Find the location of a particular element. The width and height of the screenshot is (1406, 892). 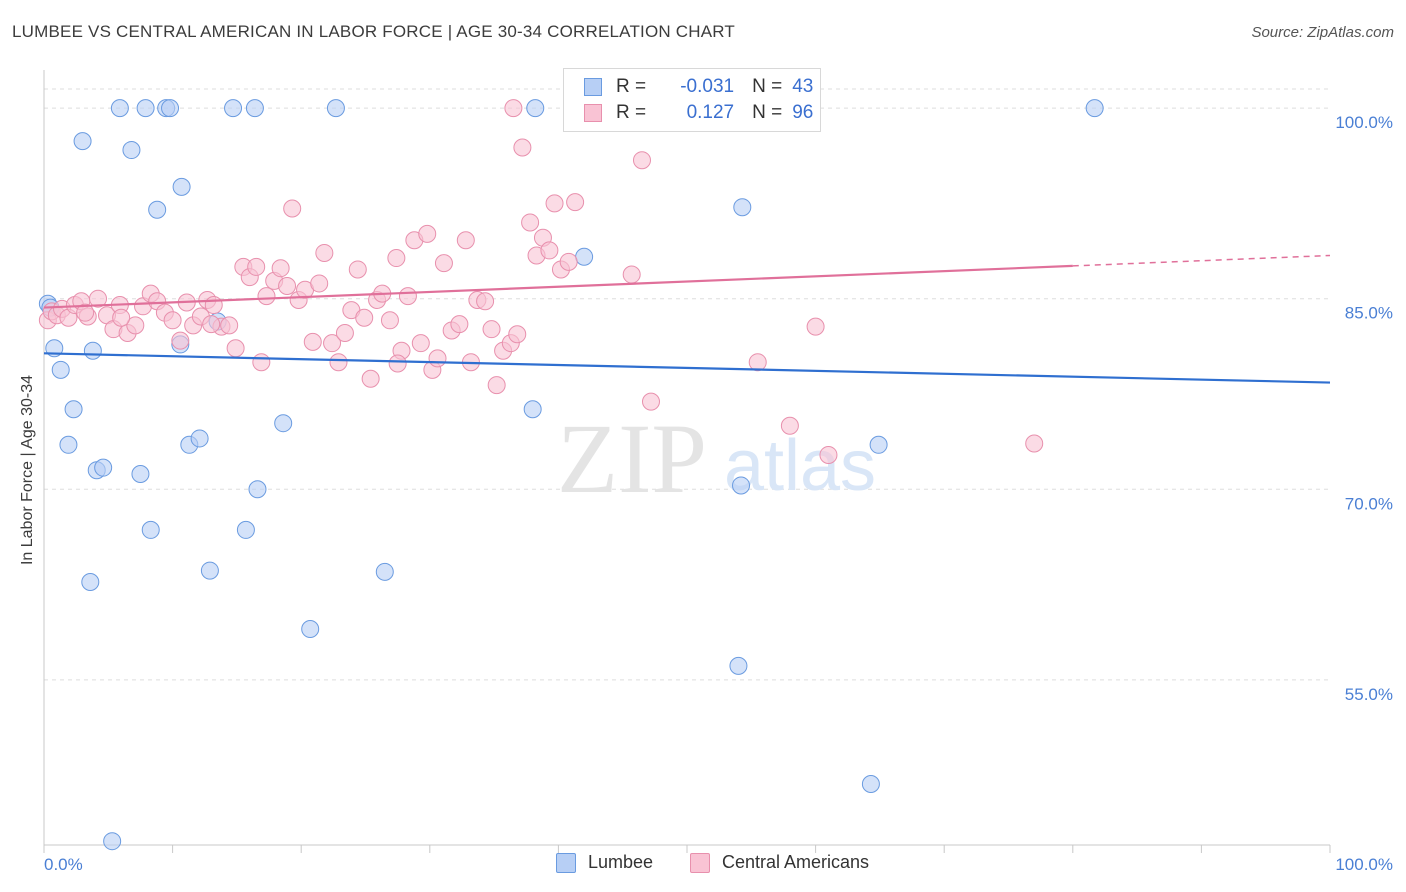

legend-item-lumbee: Lumbee is located at coordinates (604, 862).